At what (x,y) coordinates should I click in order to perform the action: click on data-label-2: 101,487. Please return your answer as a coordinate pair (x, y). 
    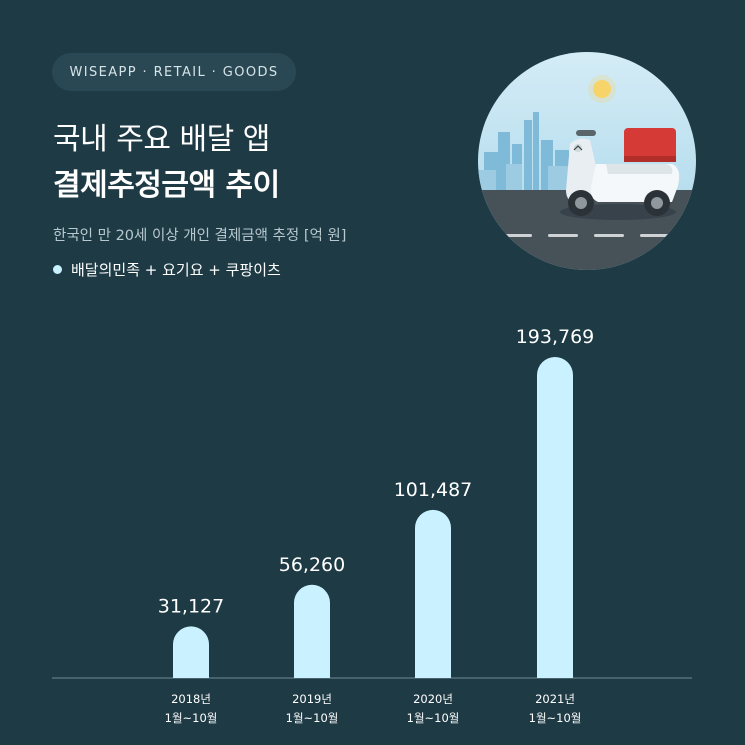
    Looking at the image, I should click on (433, 490).